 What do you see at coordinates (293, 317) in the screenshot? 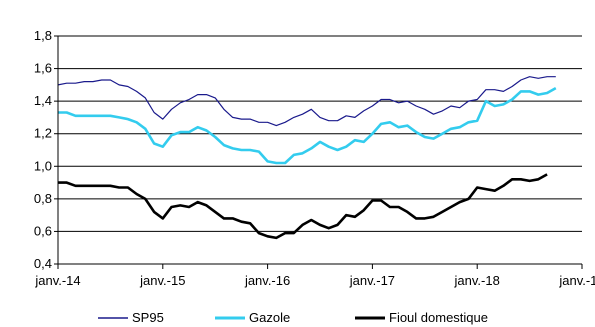
I see `legend: SP95 Gazole Fioul domestique` at bounding box center [293, 317].